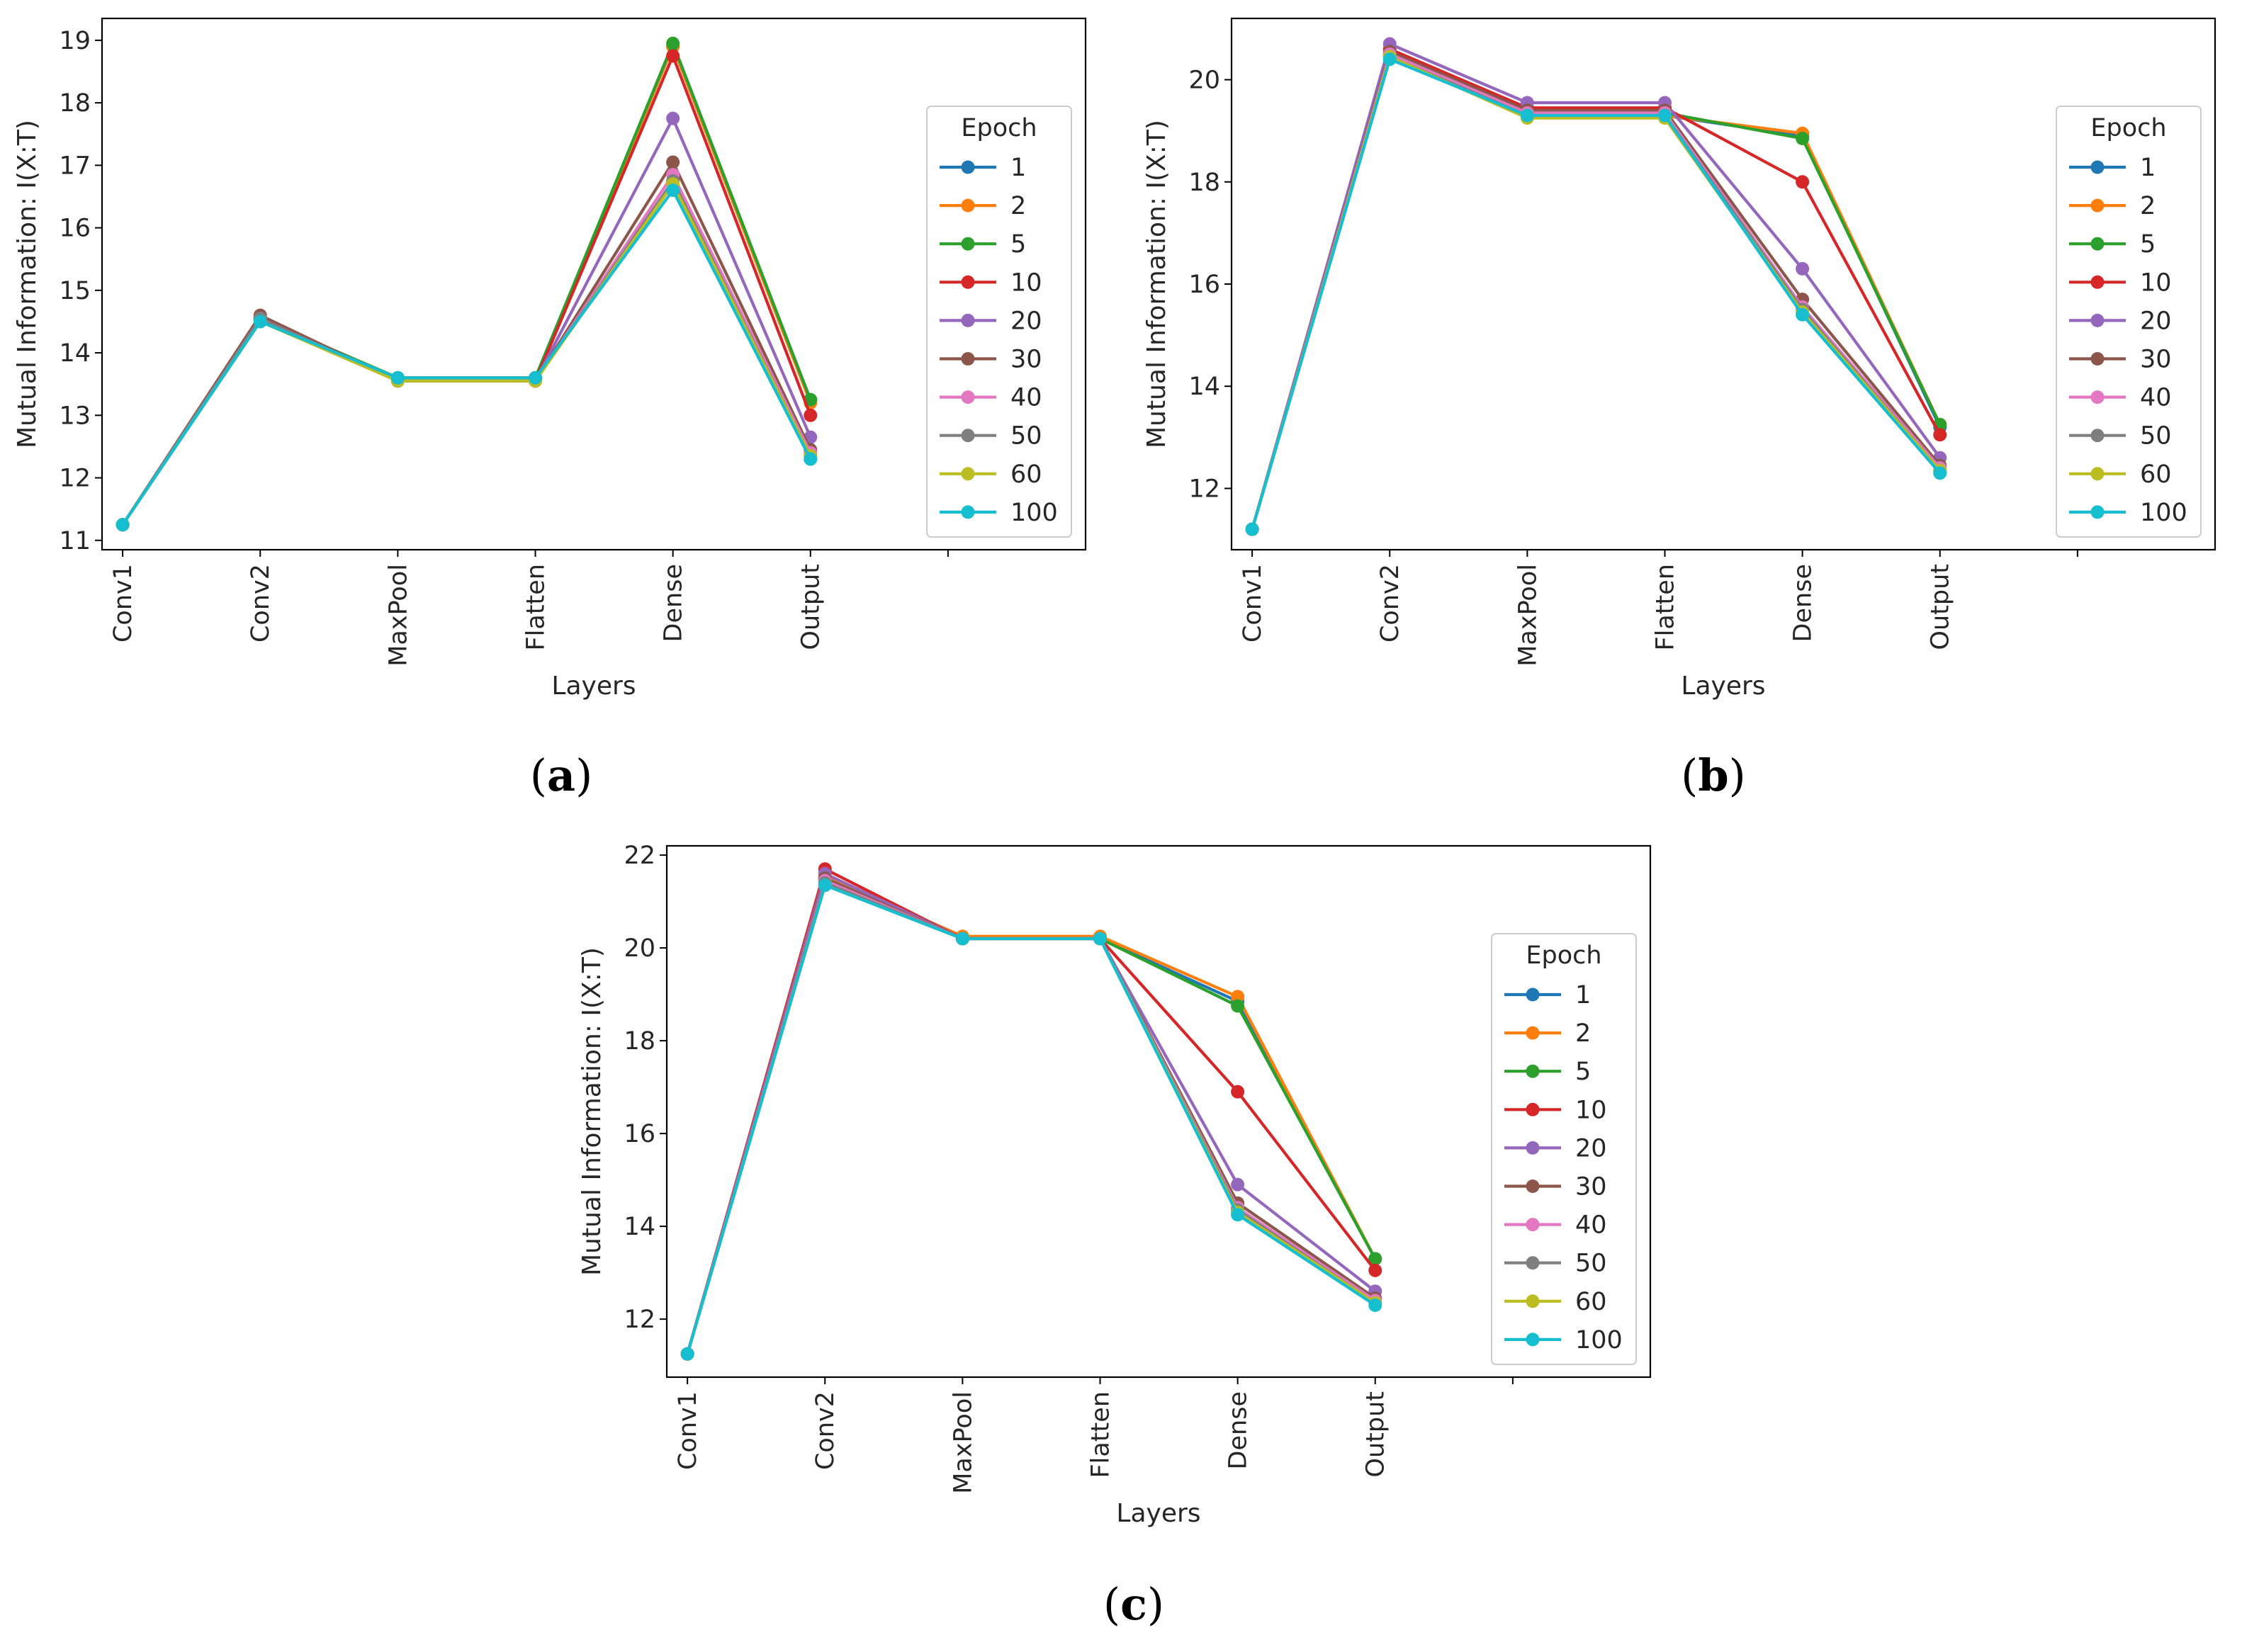  I want to click on y-tick-label: 15, so click(75, 291).